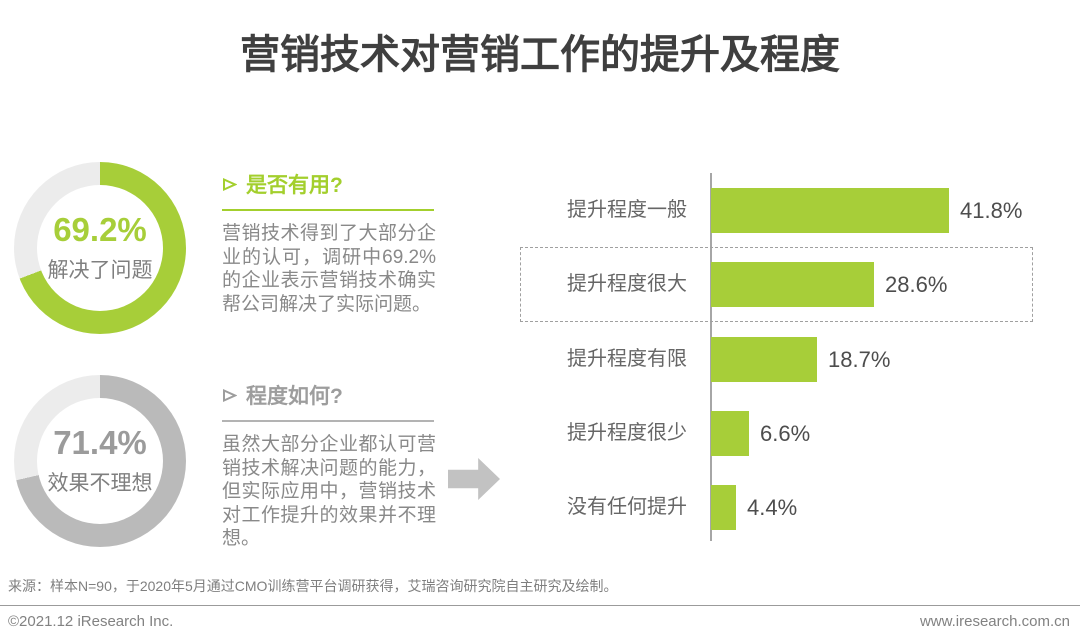 Image resolution: width=1080 pixels, height=642 pixels. I want to click on chart-row: 提升程度很大 28.6%, so click(794, 284).